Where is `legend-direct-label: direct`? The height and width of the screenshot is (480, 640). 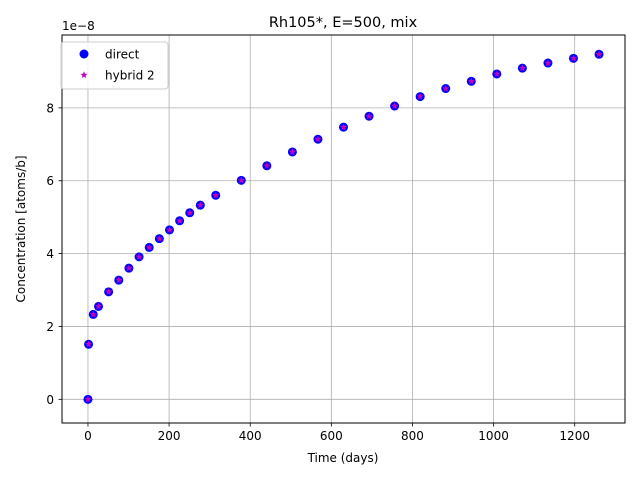
legend-direct-label: direct is located at coordinates (122, 55).